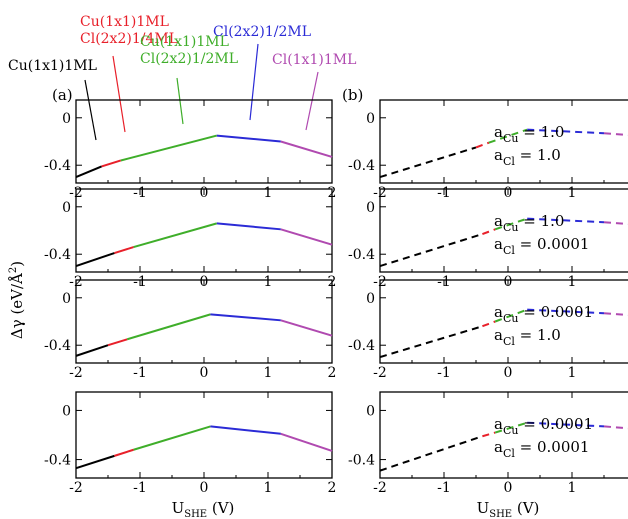 The width and height of the screenshot is (628, 519). What do you see at coordinates (62, 95) in the screenshot?
I see `column-label-a: (a)` at bounding box center [62, 95].